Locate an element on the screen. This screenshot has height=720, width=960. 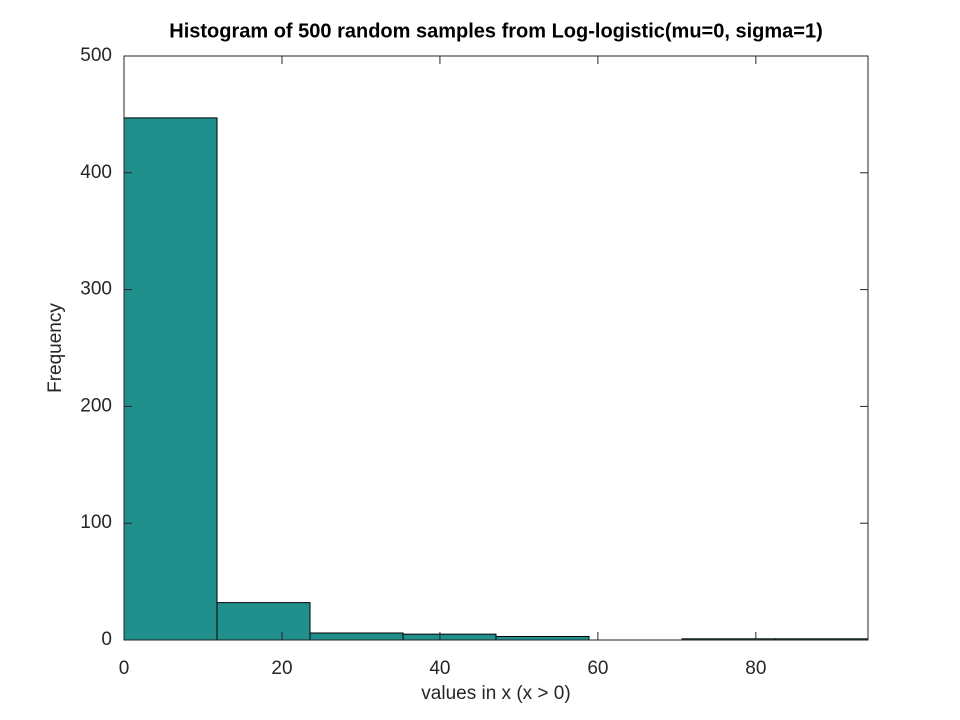
y-tick-label: 300 is located at coordinates (96, 289).